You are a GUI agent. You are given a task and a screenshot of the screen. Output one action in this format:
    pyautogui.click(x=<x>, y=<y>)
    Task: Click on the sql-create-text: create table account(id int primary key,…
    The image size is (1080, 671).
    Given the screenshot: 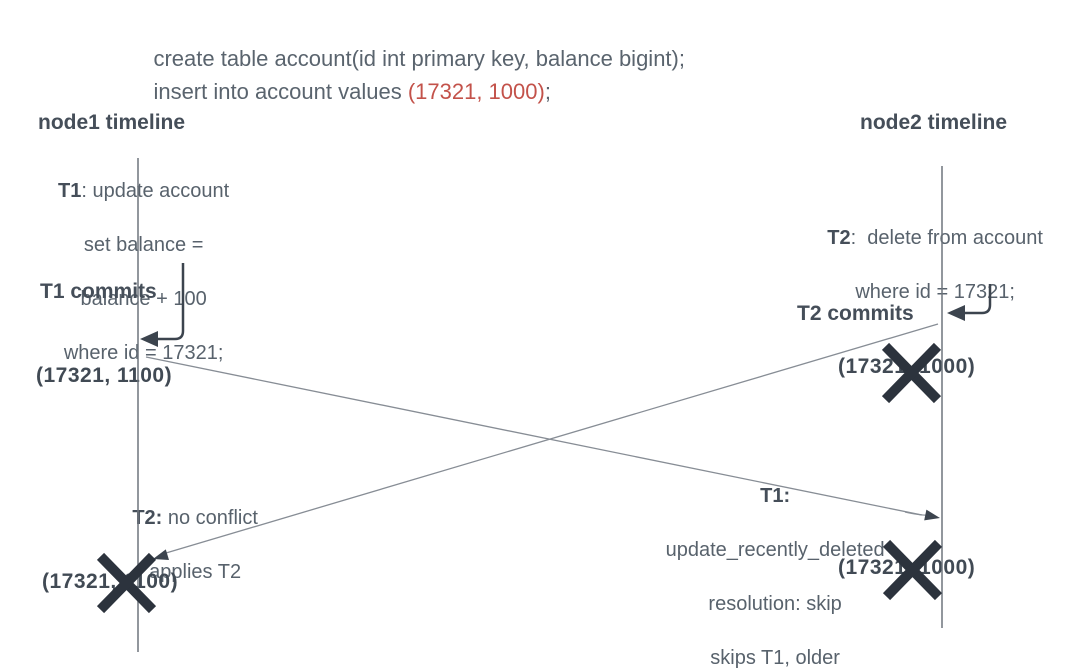 What is the action you would take?
    pyautogui.click(x=419, y=58)
    